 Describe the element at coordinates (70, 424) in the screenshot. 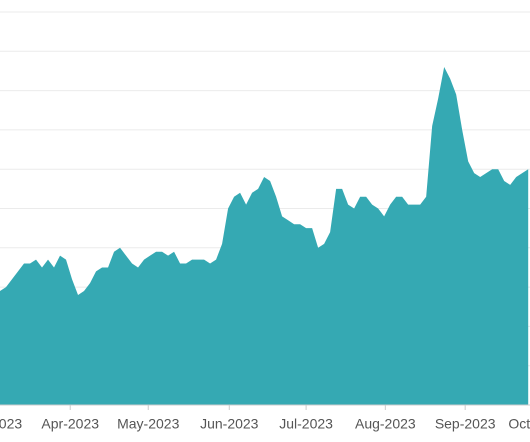

I see `x-tick-label: Apr-2023` at that location.